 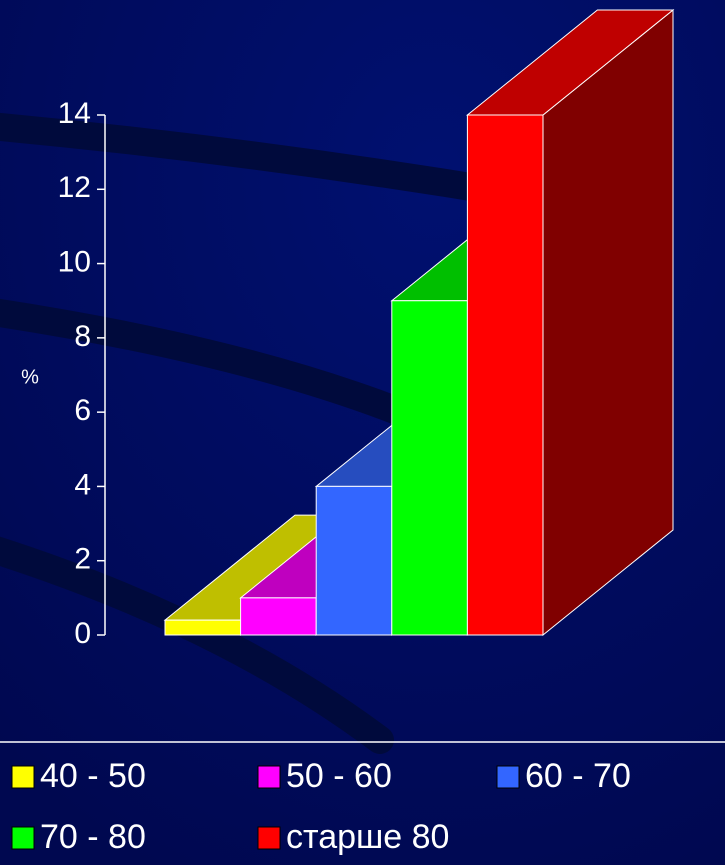 I want to click on legend-label: 50 - 60, so click(x=339, y=776).